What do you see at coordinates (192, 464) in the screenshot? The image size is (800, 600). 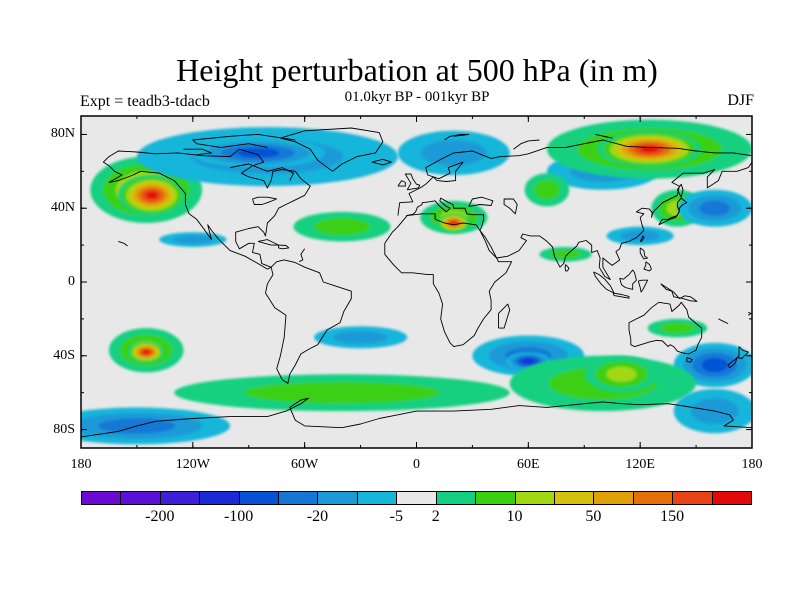 I see `lon-label: 120W` at bounding box center [192, 464].